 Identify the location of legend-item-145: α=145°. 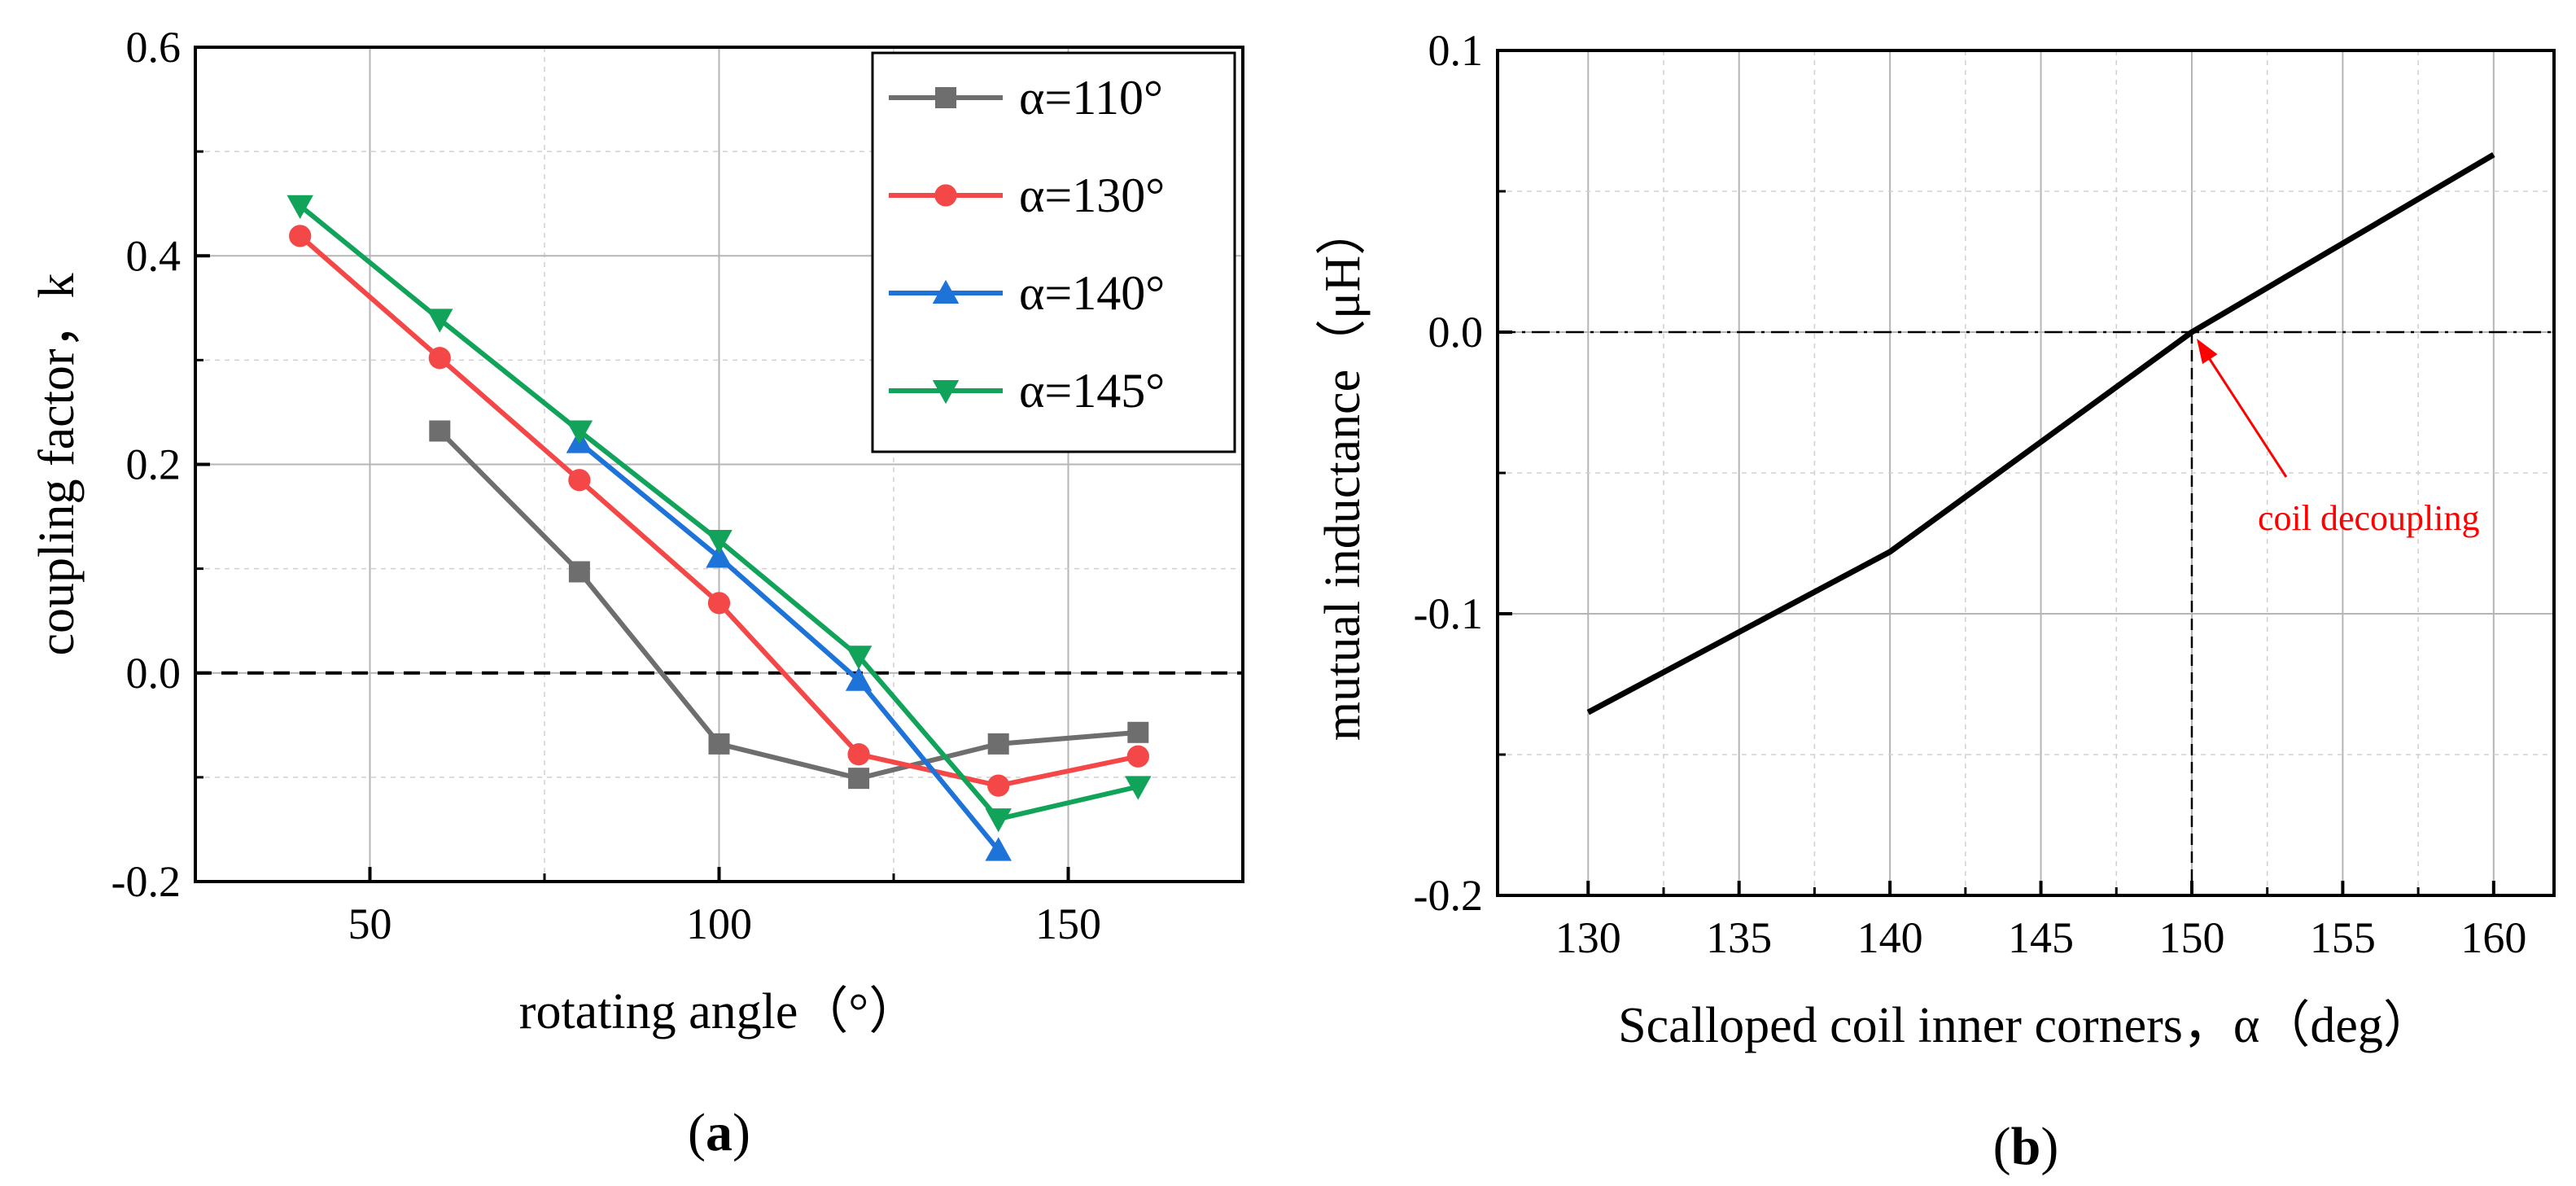
(1027, 391).